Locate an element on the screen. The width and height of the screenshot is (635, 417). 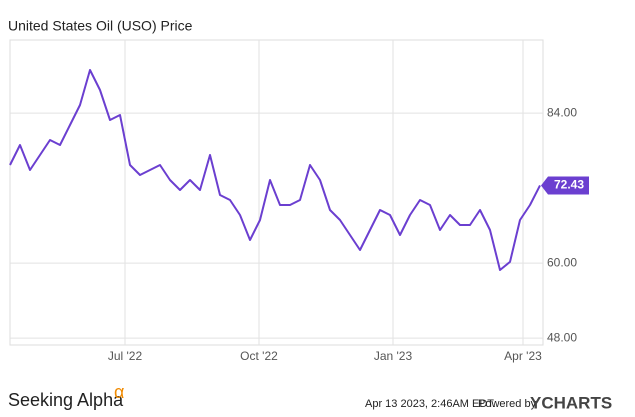
x-tick-label: Oct '22 is located at coordinates (259, 356).